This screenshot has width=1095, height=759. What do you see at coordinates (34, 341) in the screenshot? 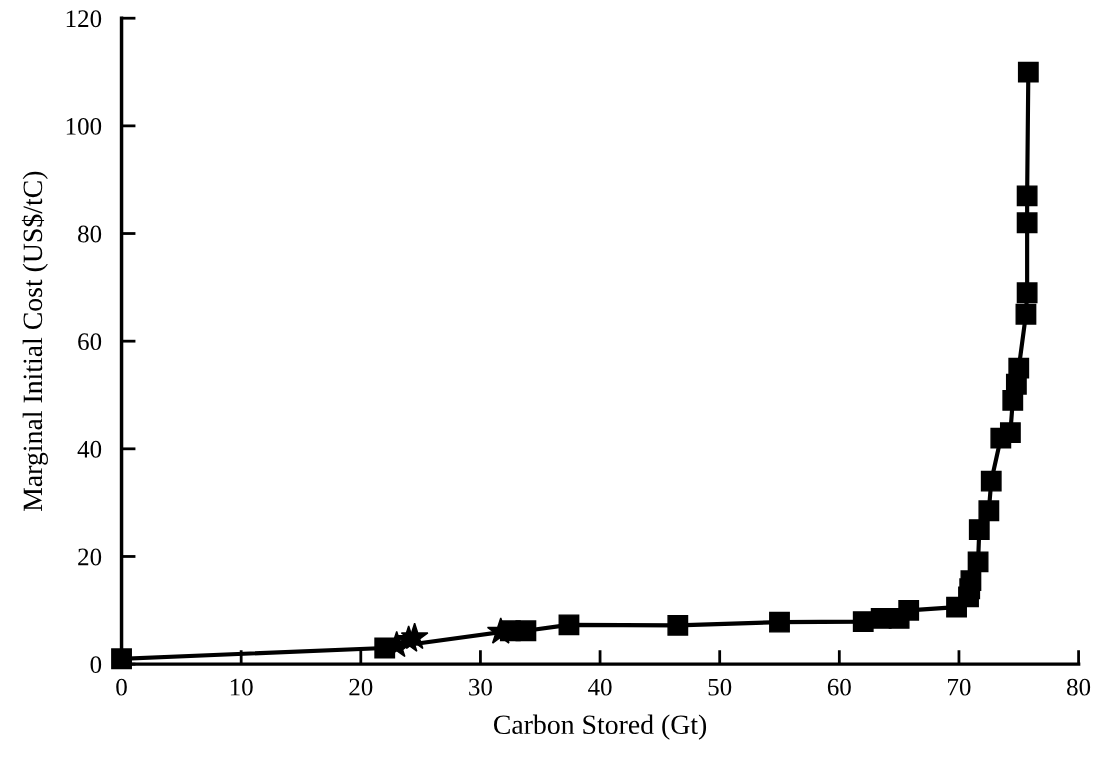
I see `y-axis-title: Marginal Initial Cost (US$/tC)` at bounding box center [34, 341].